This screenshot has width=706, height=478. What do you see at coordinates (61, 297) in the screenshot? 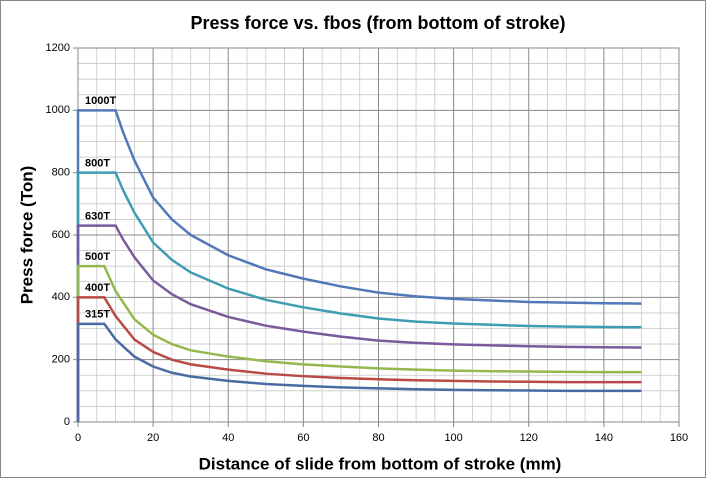
I see `y-tick-label: 400` at bounding box center [61, 297].